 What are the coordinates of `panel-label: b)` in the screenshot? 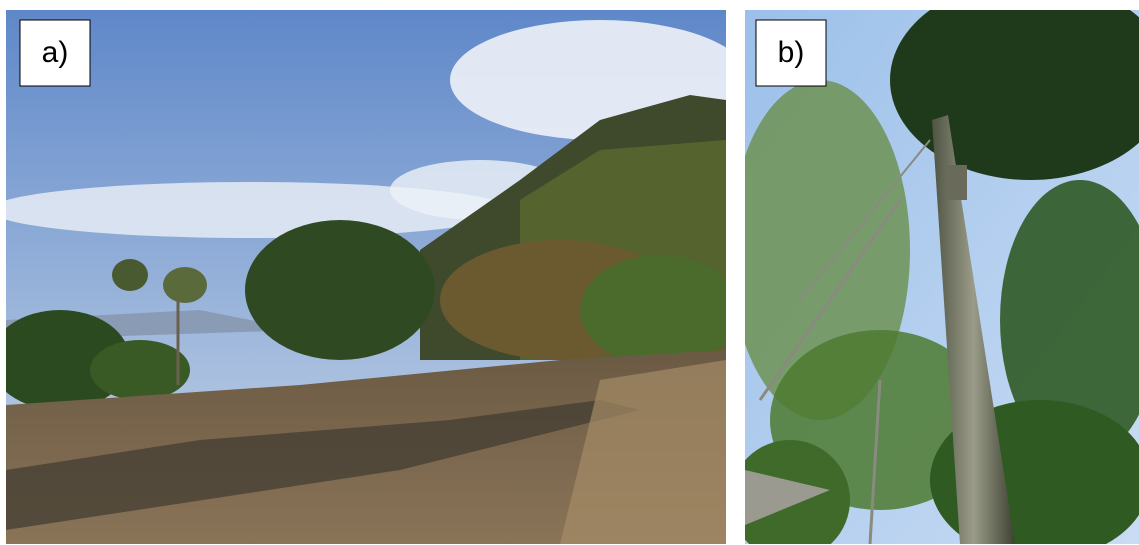 It's located at (791, 52).